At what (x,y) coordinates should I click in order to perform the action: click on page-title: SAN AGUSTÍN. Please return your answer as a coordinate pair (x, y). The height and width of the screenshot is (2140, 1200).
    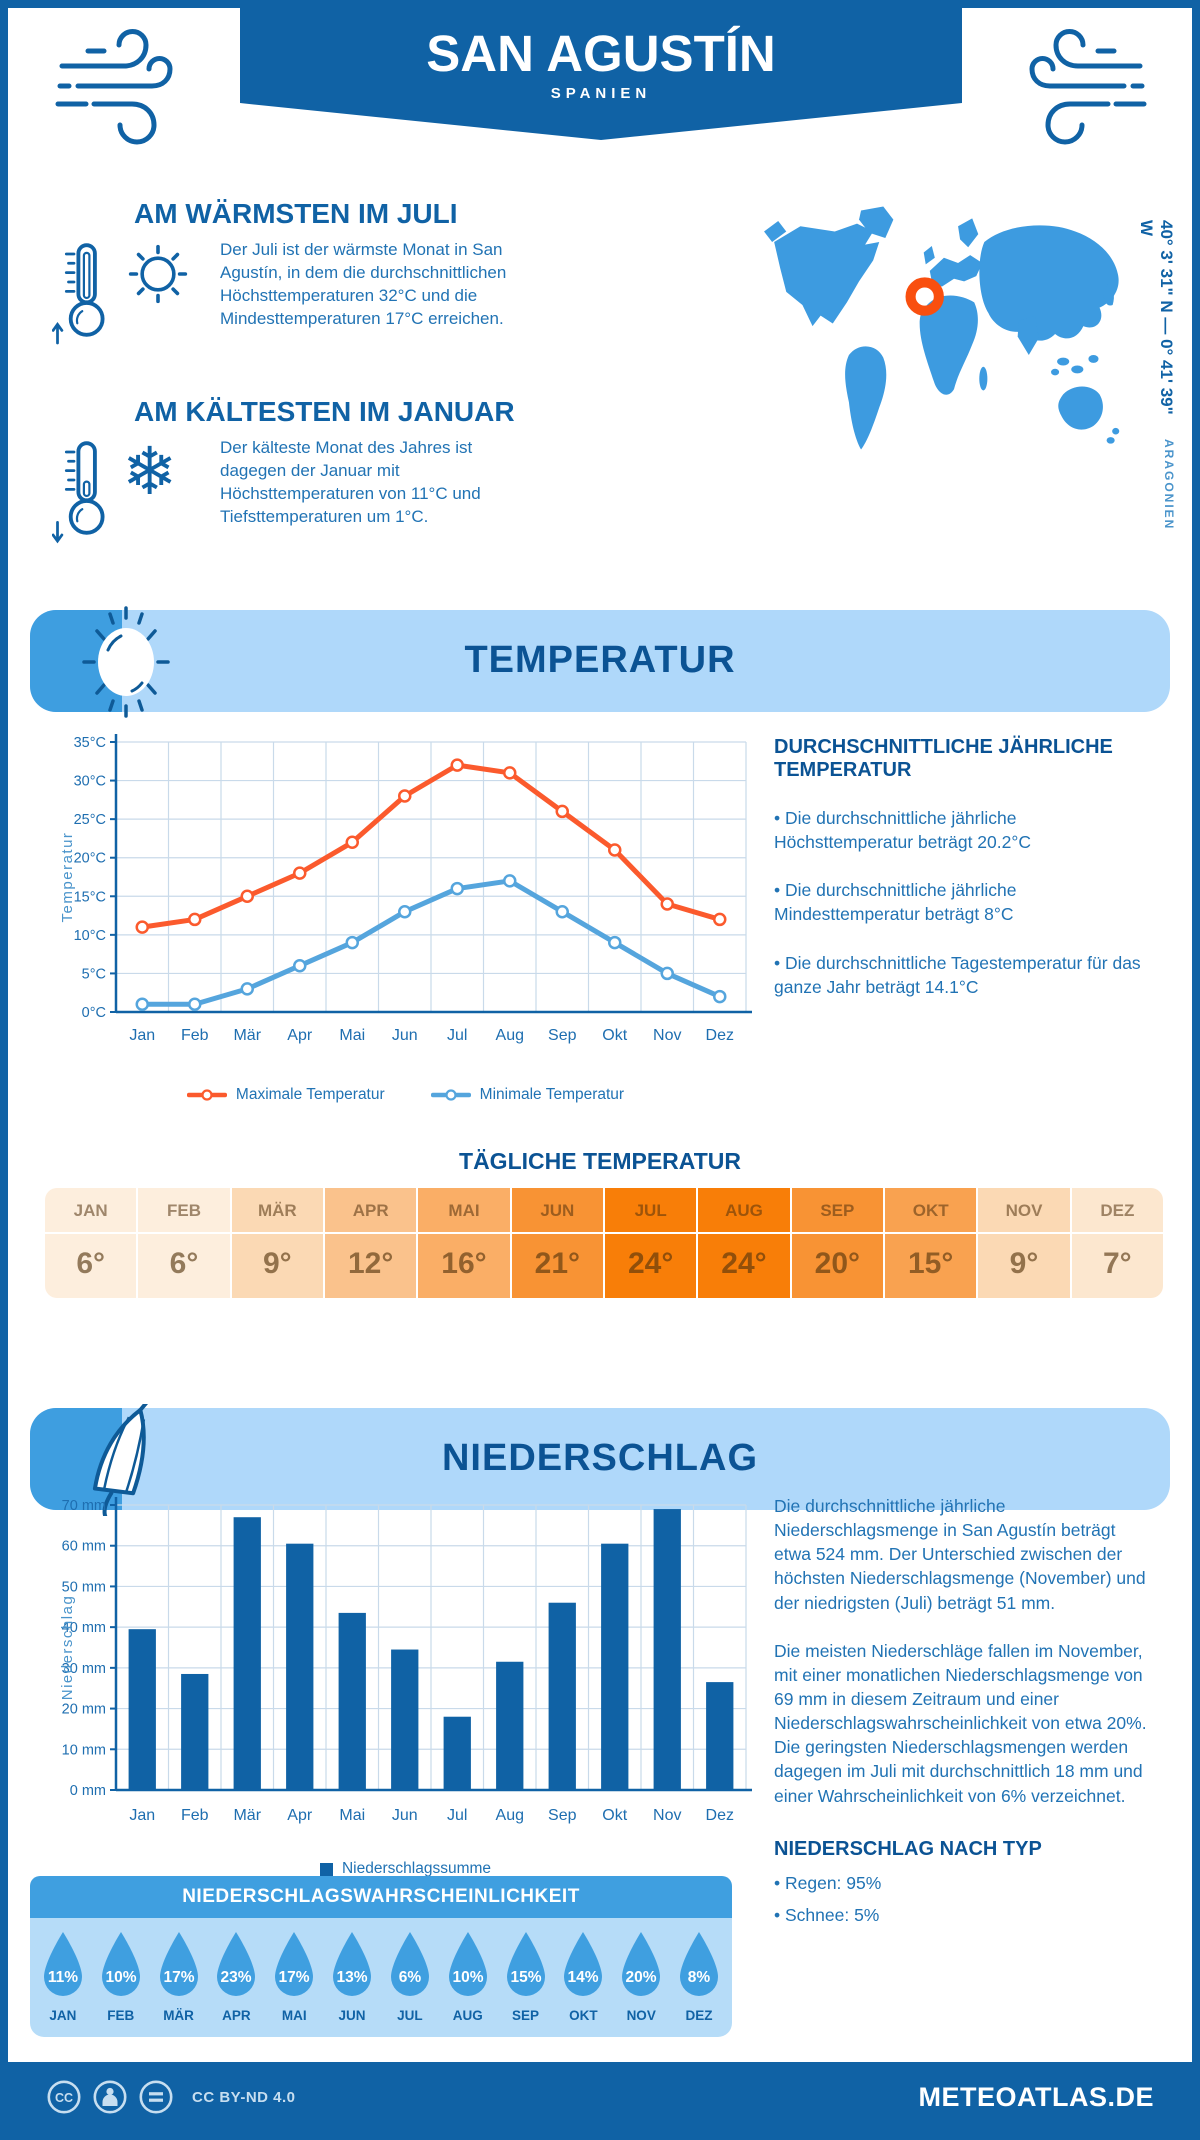
    Looking at the image, I should click on (601, 53).